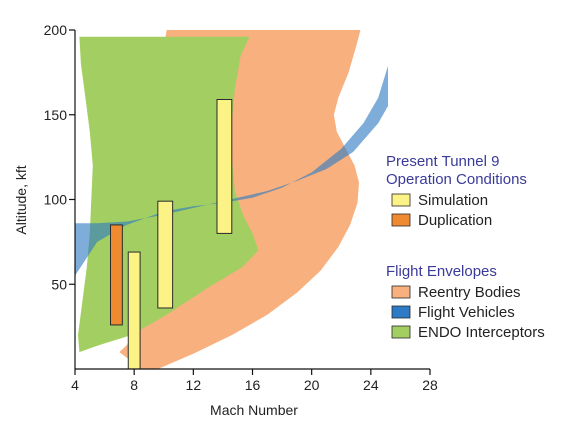 The image size is (579, 439). Describe the element at coordinates (254, 410) in the screenshot. I see `x-axis-label: Mach Number` at that location.